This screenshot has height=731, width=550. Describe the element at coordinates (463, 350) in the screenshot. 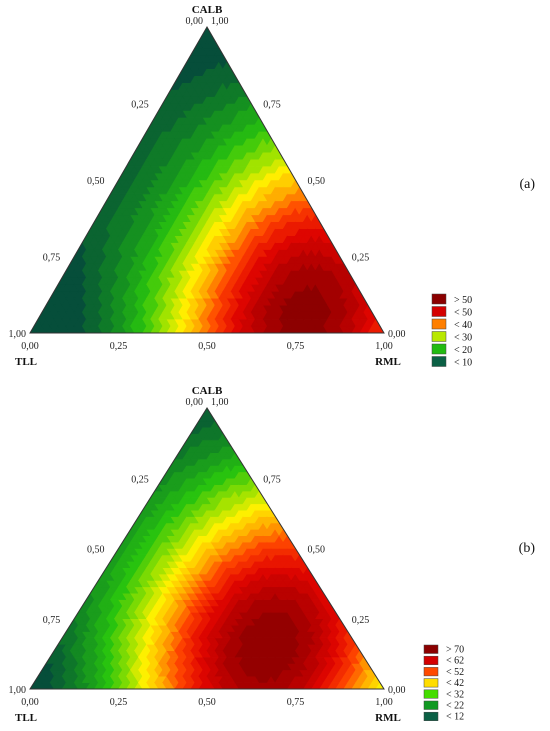

I see `legend-label: < 20` at that location.